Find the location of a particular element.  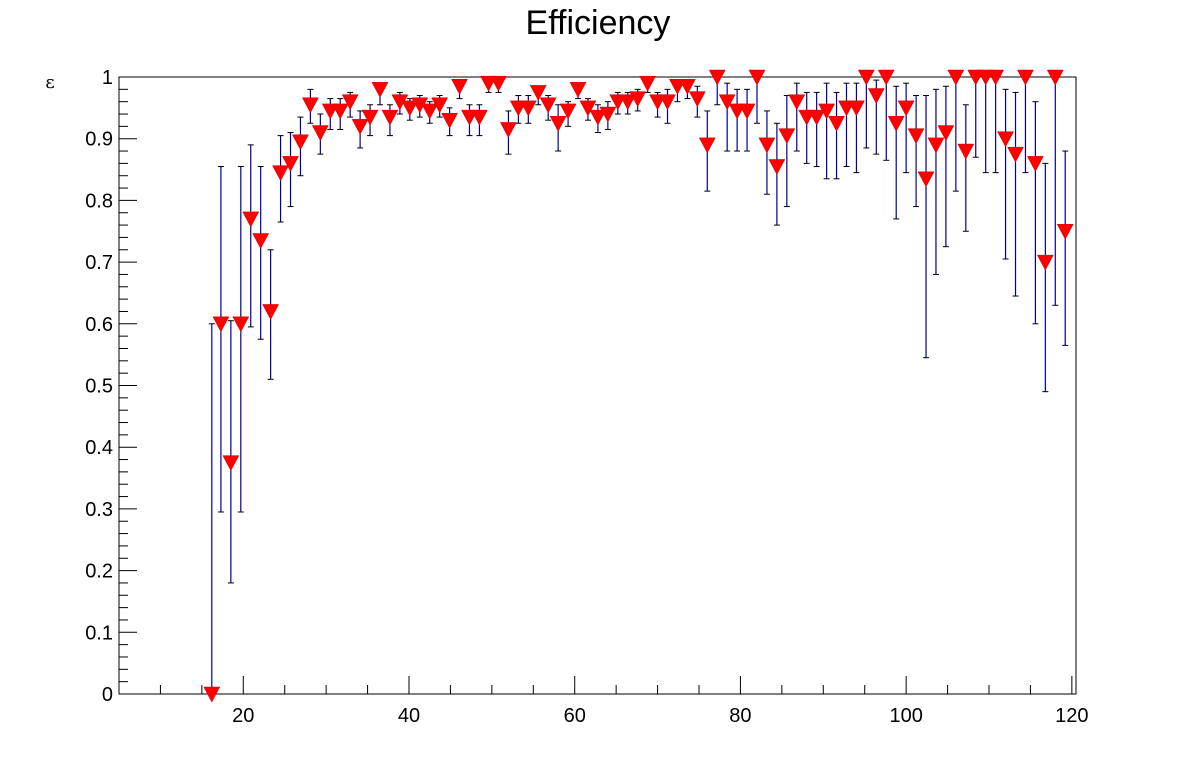

x-tick-label: 100 is located at coordinates (905, 716).